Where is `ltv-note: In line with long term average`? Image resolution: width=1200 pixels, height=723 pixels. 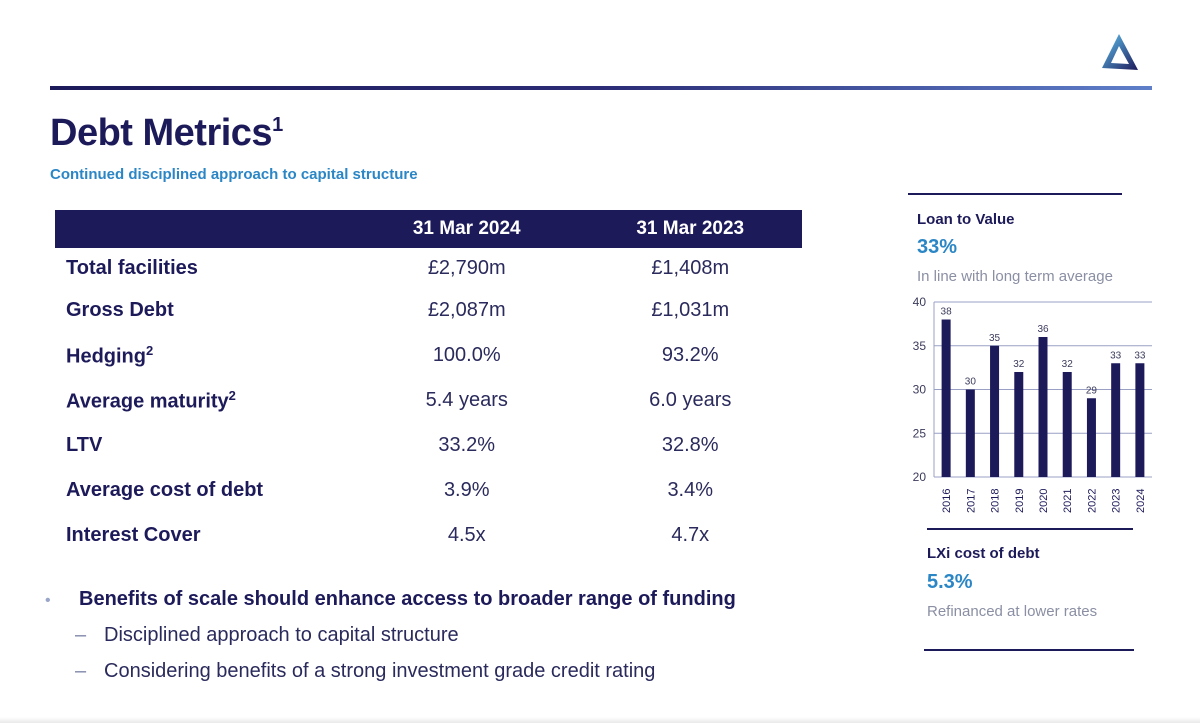 ltv-note: In line with long term average is located at coordinates (1015, 276).